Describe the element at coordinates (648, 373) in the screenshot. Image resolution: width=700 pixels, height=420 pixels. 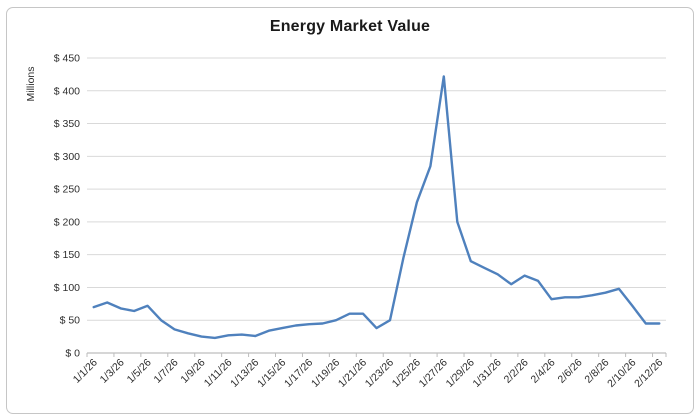
I see `x-tick-label: 2/12/26` at that location.